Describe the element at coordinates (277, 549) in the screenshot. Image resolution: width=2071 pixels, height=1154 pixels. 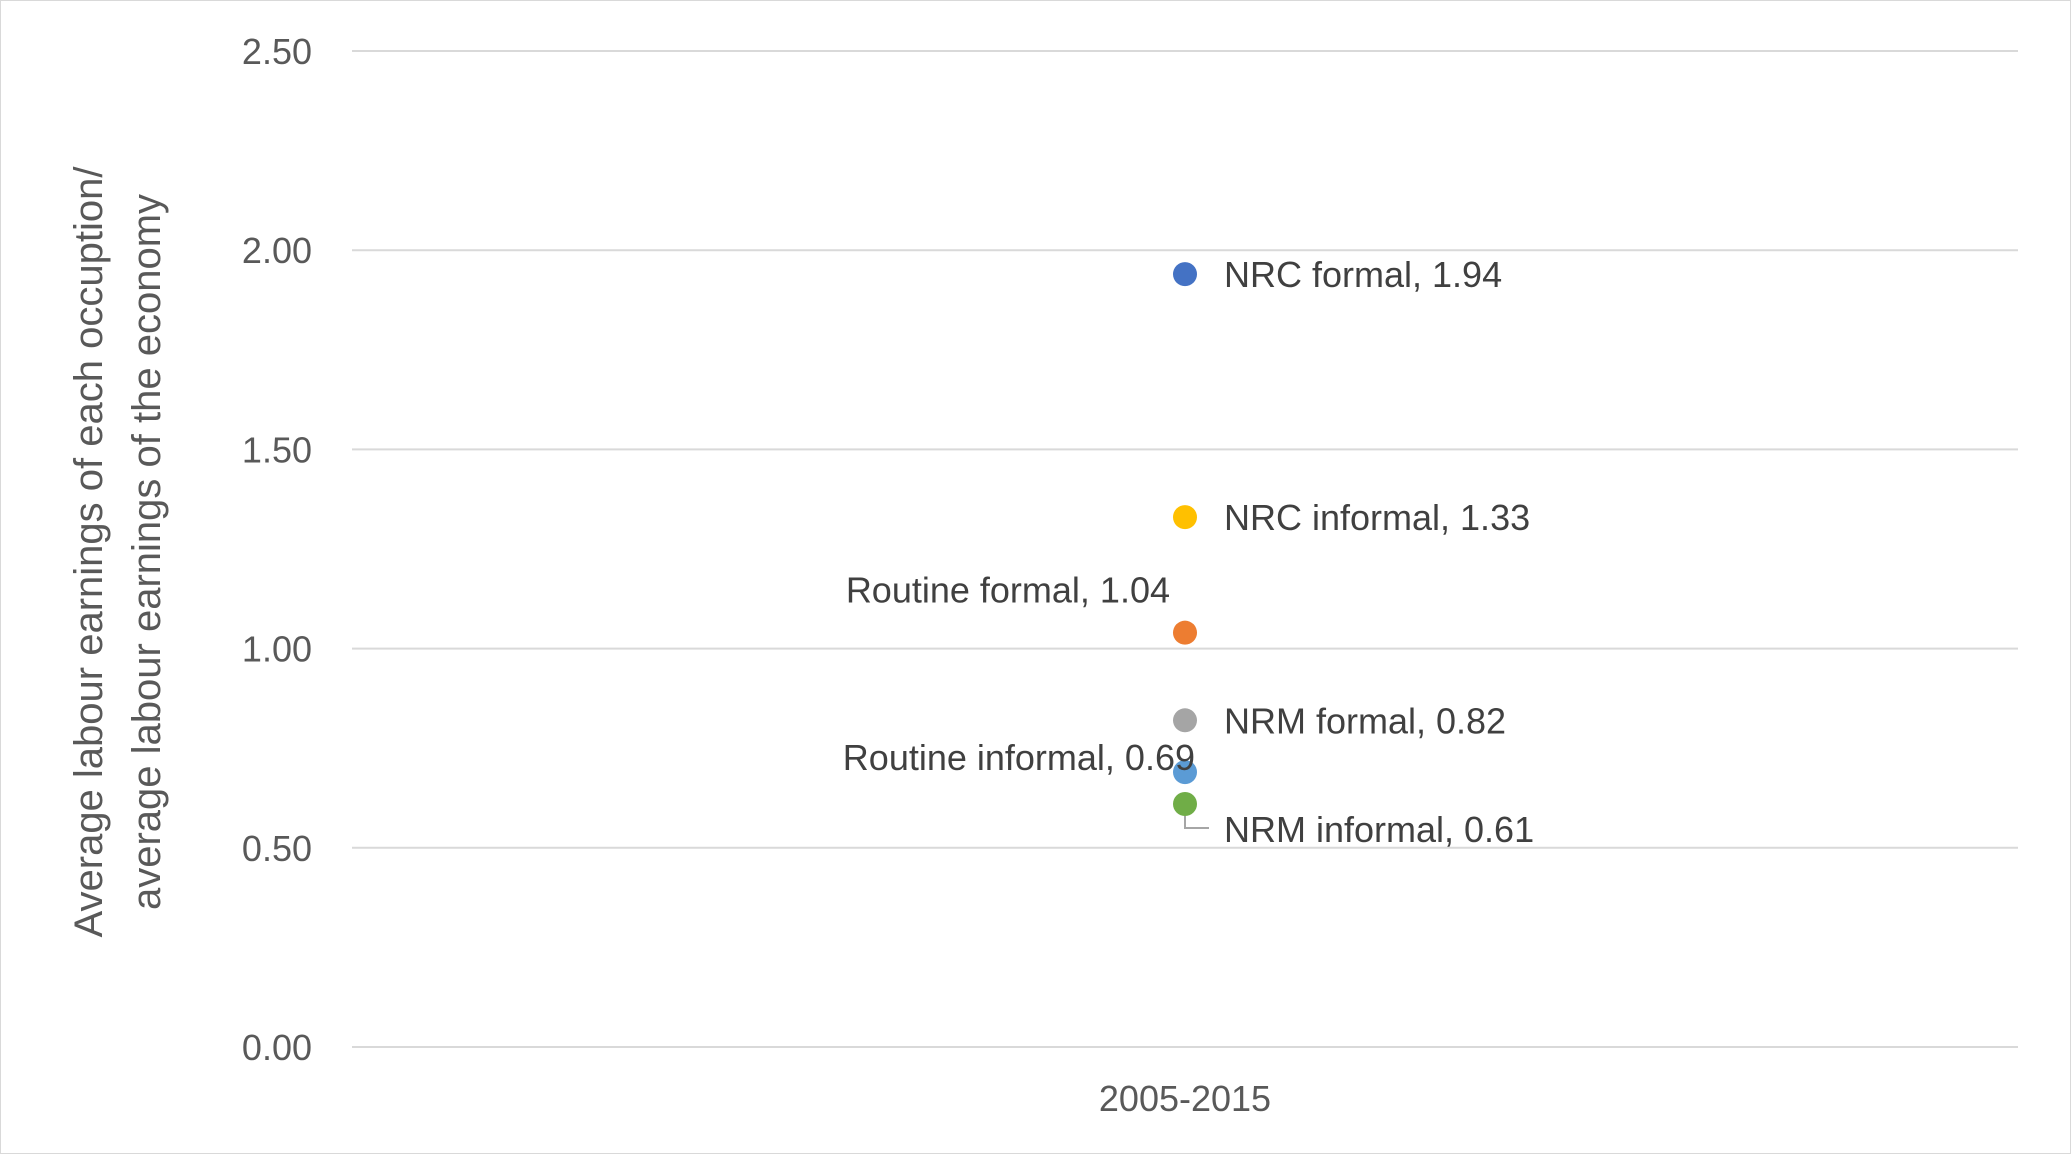
I see `y-tick-labels: 0.00 0.50 1.00 1.50 2.00 2.50` at that location.